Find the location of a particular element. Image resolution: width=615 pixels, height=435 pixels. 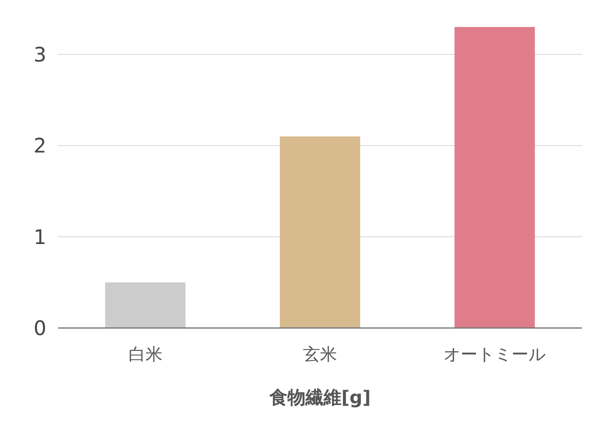

x-tick-label: 玄米 is located at coordinates (320, 355).